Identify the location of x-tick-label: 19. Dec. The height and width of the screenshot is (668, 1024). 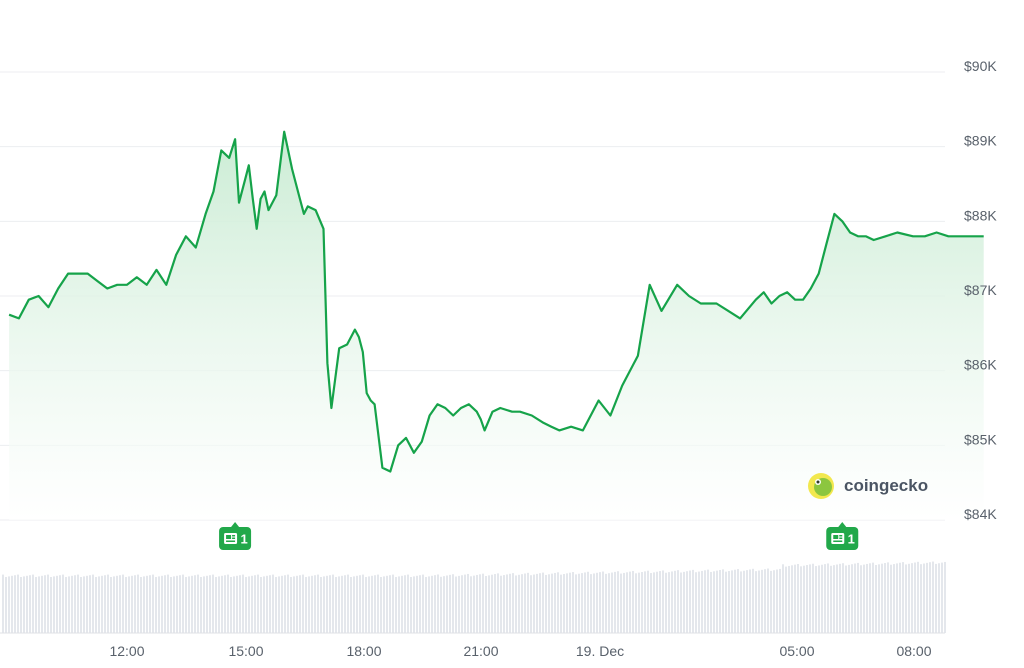
(600, 651).